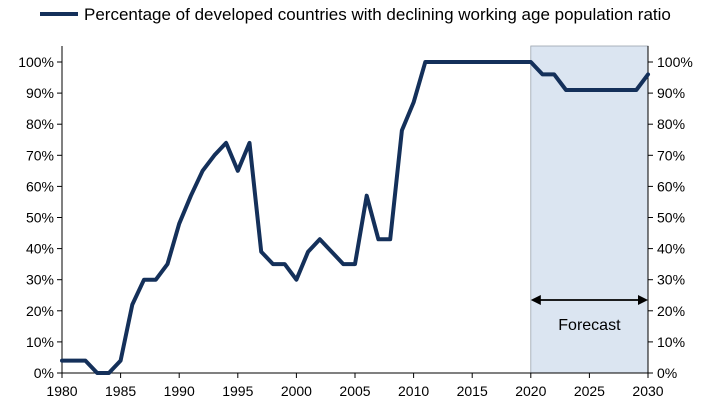  I want to click on y-tick-label-left: 20%, so click(40, 311).